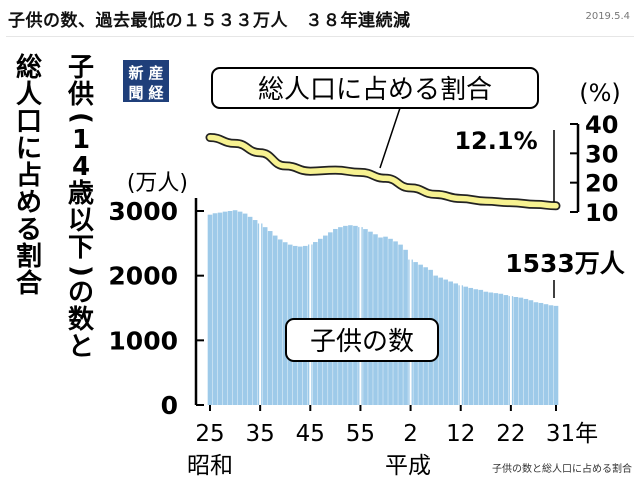 Image resolution: width=640 pixels, height=482 pixels. I want to click on y-left-tick-label: 2000, so click(143, 276).